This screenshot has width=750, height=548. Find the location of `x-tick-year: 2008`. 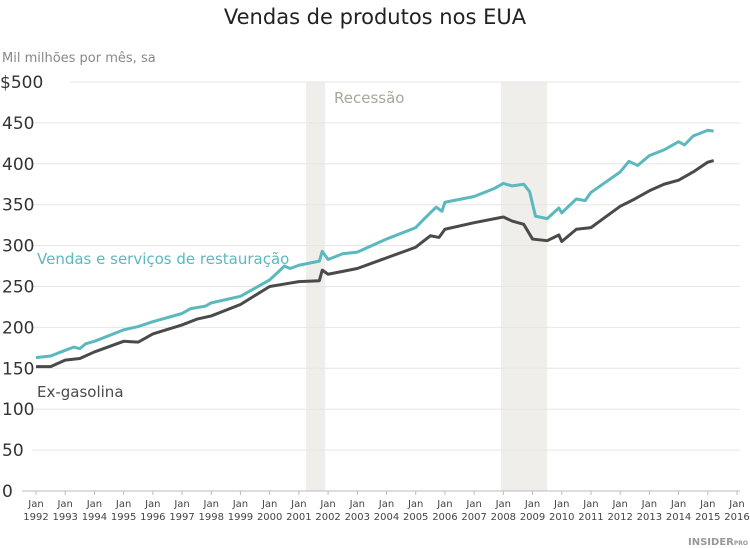

x-tick-year: 2008 is located at coordinates (503, 517).